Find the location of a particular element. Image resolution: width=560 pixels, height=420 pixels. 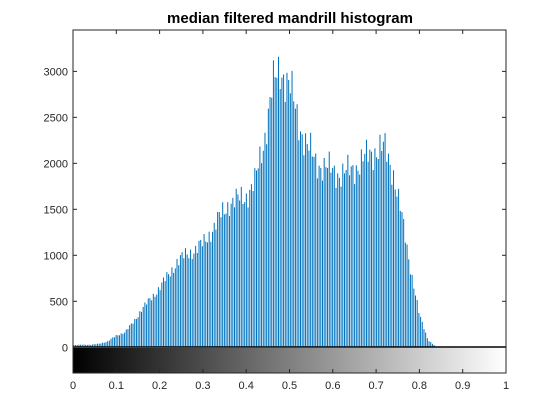

x-tick-label: 0.3 is located at coordinates (202, 386).